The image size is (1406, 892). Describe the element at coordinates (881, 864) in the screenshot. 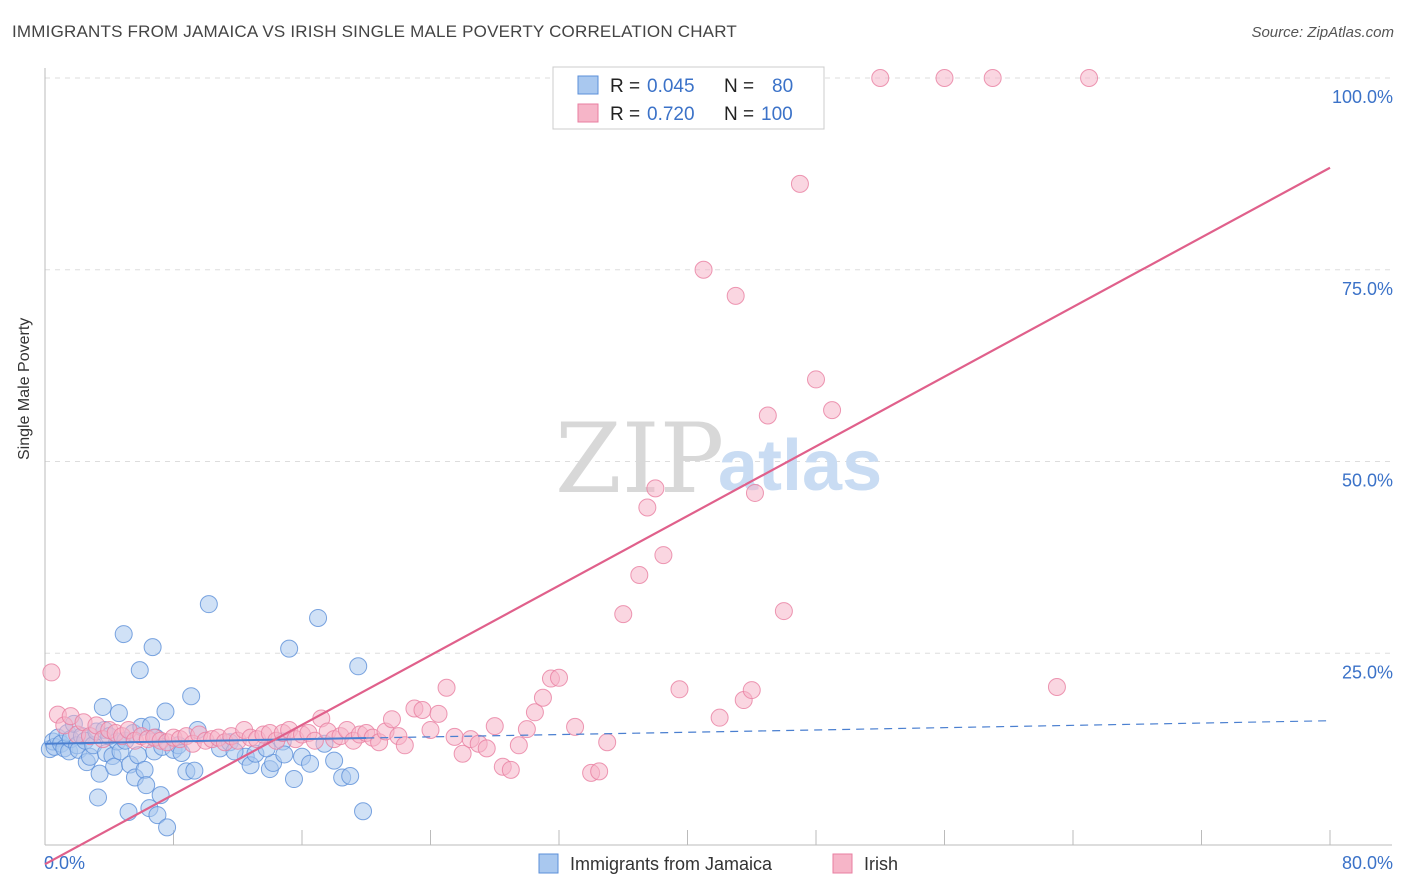

I see `legend-label-irish: Irish` at that location.